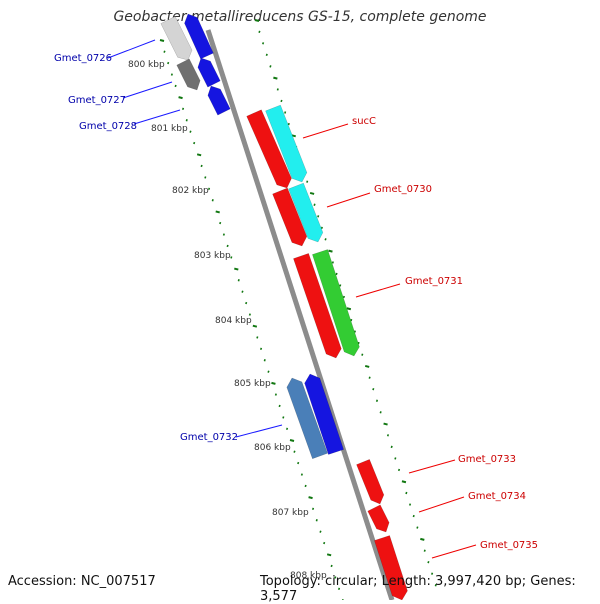 This screenshot has height=604, width=600. What do you see at coordinates (146, 65) in the screenshot?
I see `kbp-label: 800 kbp` at bounding box center [146, 65].